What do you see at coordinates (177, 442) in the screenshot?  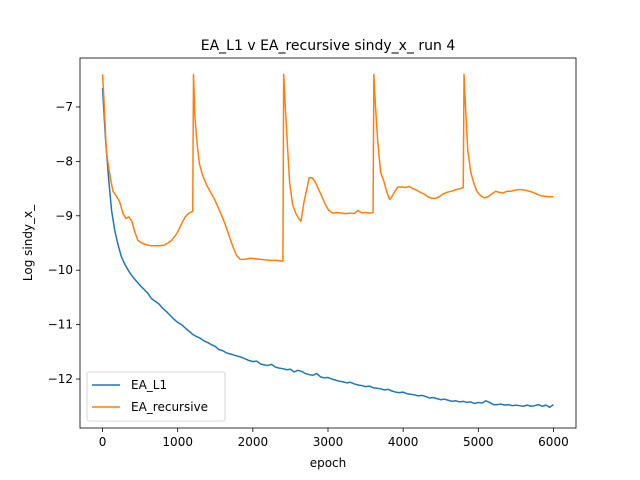 I see `x-tick-label: 1000` at bounding box center [177, 442].